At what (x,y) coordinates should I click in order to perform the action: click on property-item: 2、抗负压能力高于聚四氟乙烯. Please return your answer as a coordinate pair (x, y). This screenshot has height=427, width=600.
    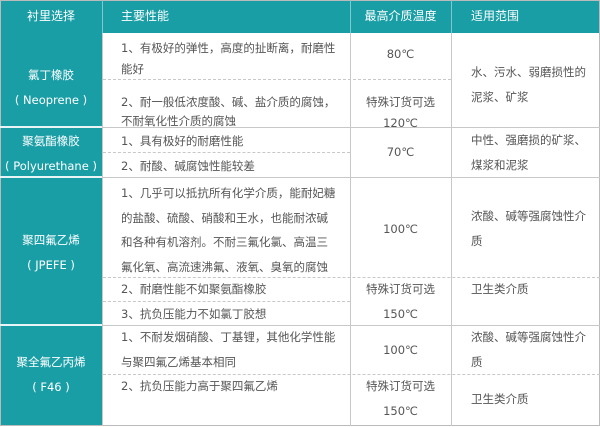
    Looking at the image, I should click on (199, 386).